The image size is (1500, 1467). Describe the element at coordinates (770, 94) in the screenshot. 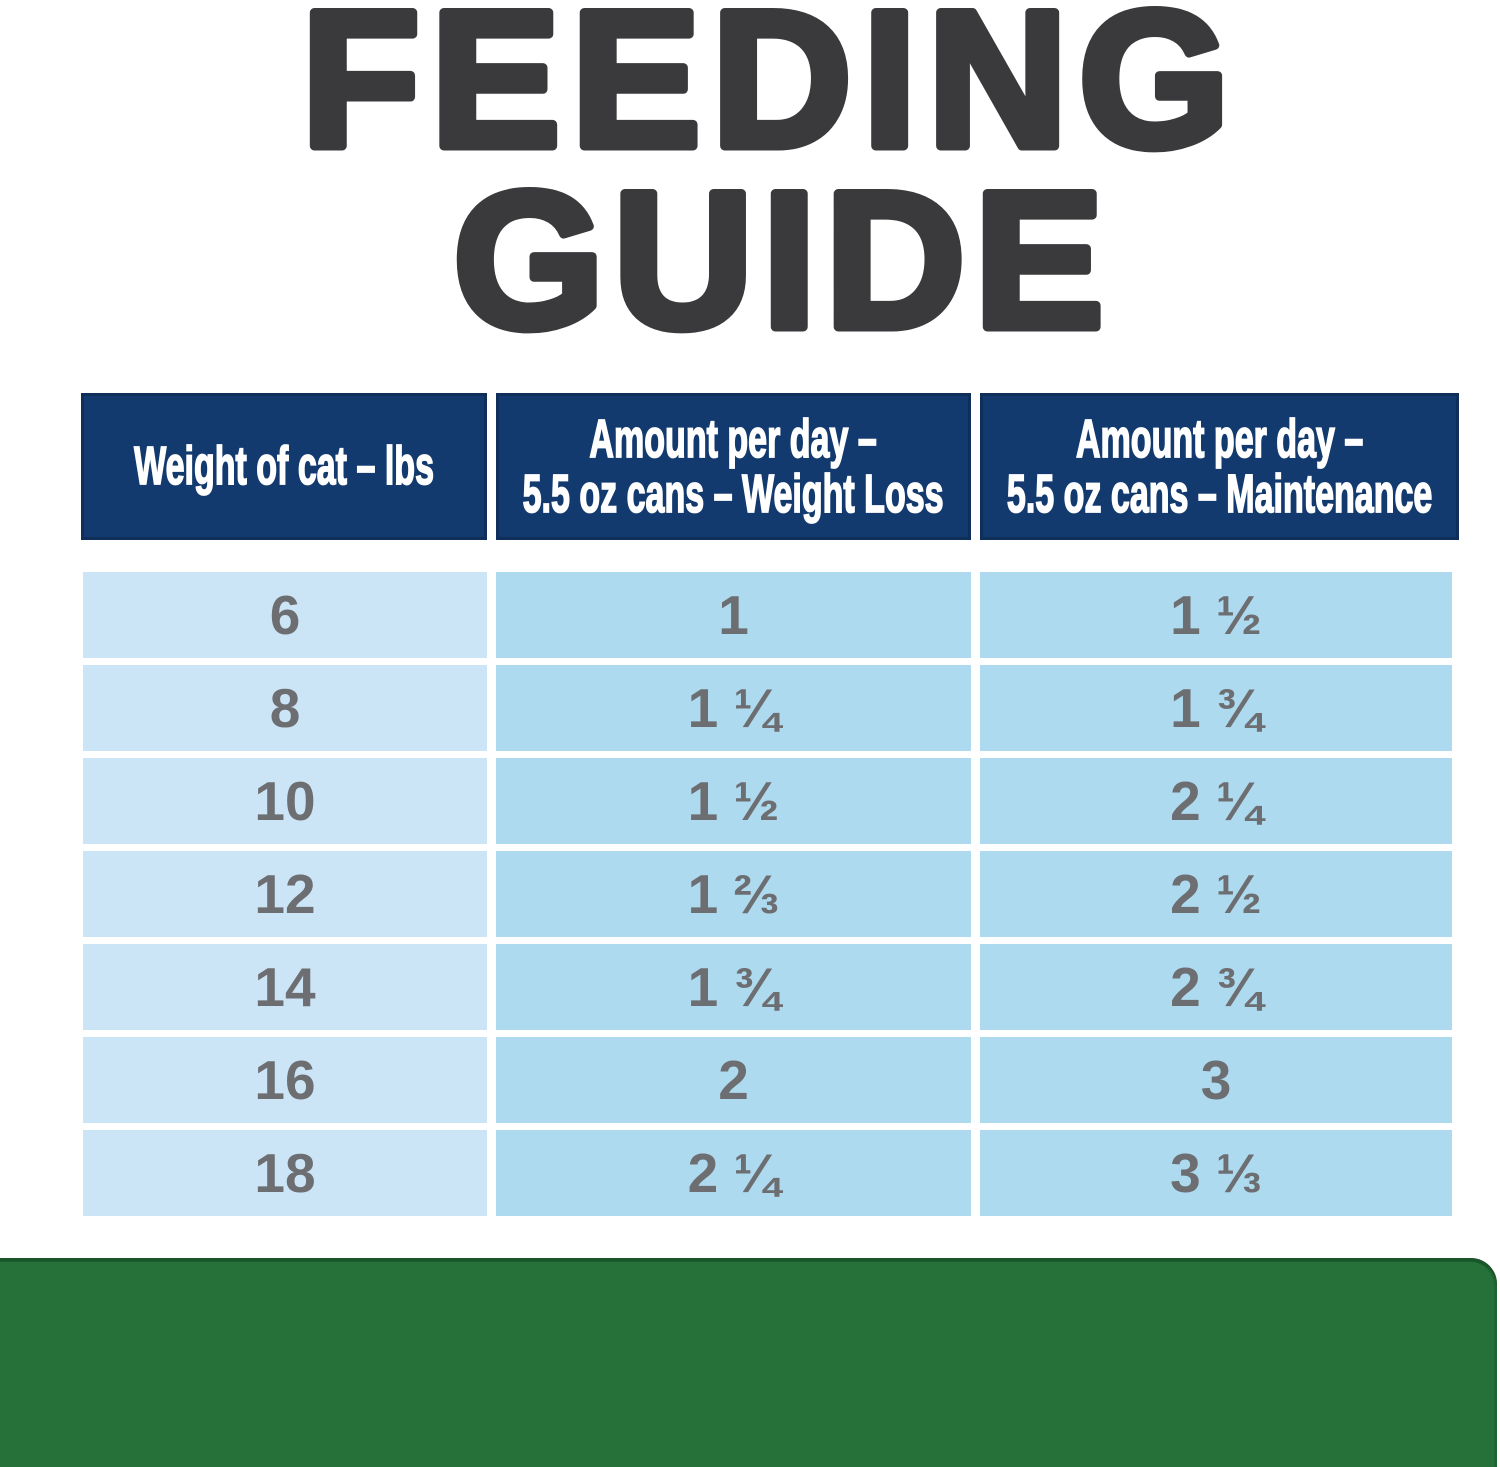

I see `svg-text: FEEDING` at that location.